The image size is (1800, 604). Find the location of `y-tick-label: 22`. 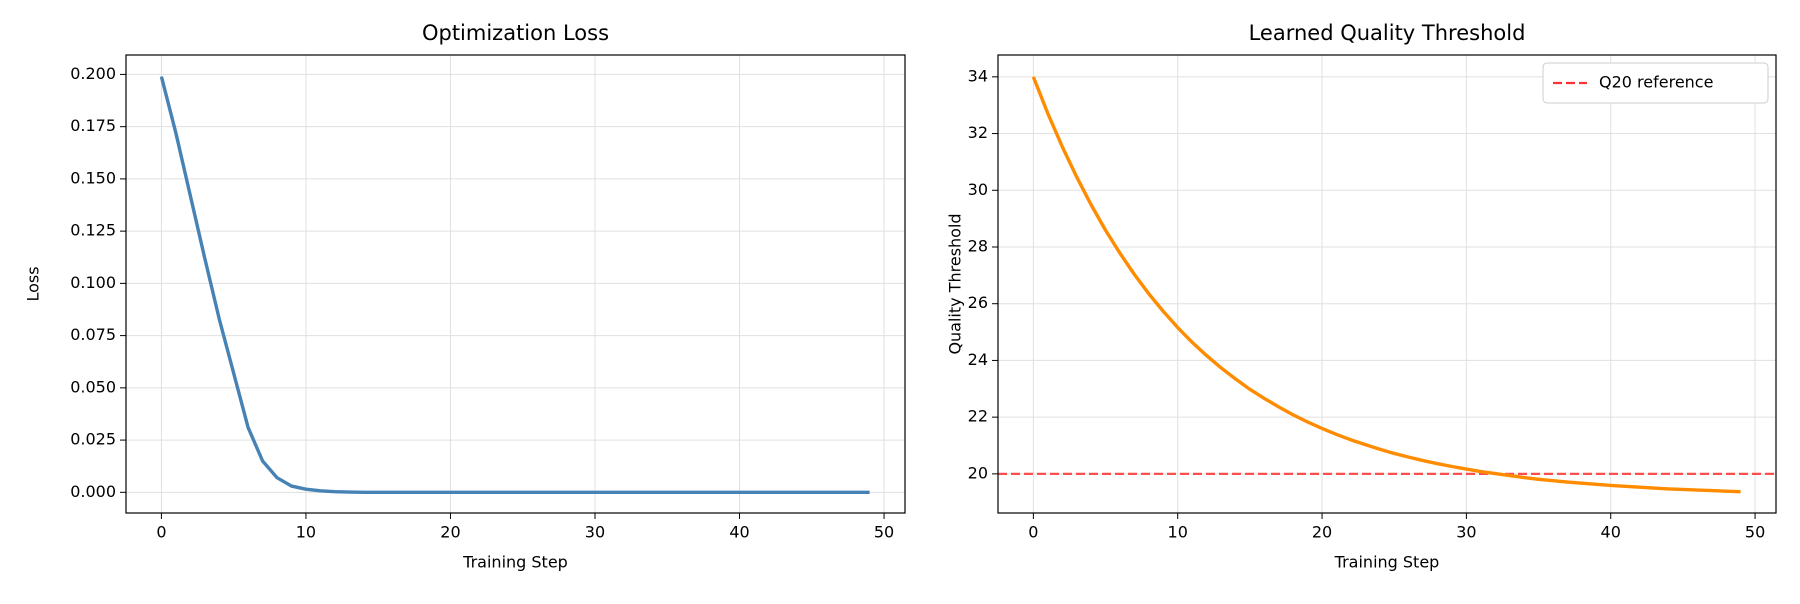

y-tick-label: 22 is located at coordinates (978, 416).